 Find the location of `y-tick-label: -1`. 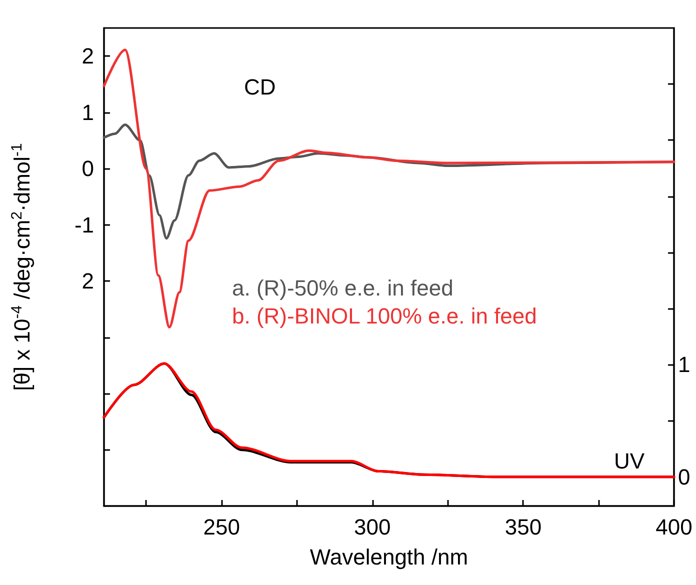

y-tick-label: -1 is located at coordinates (84, 225).